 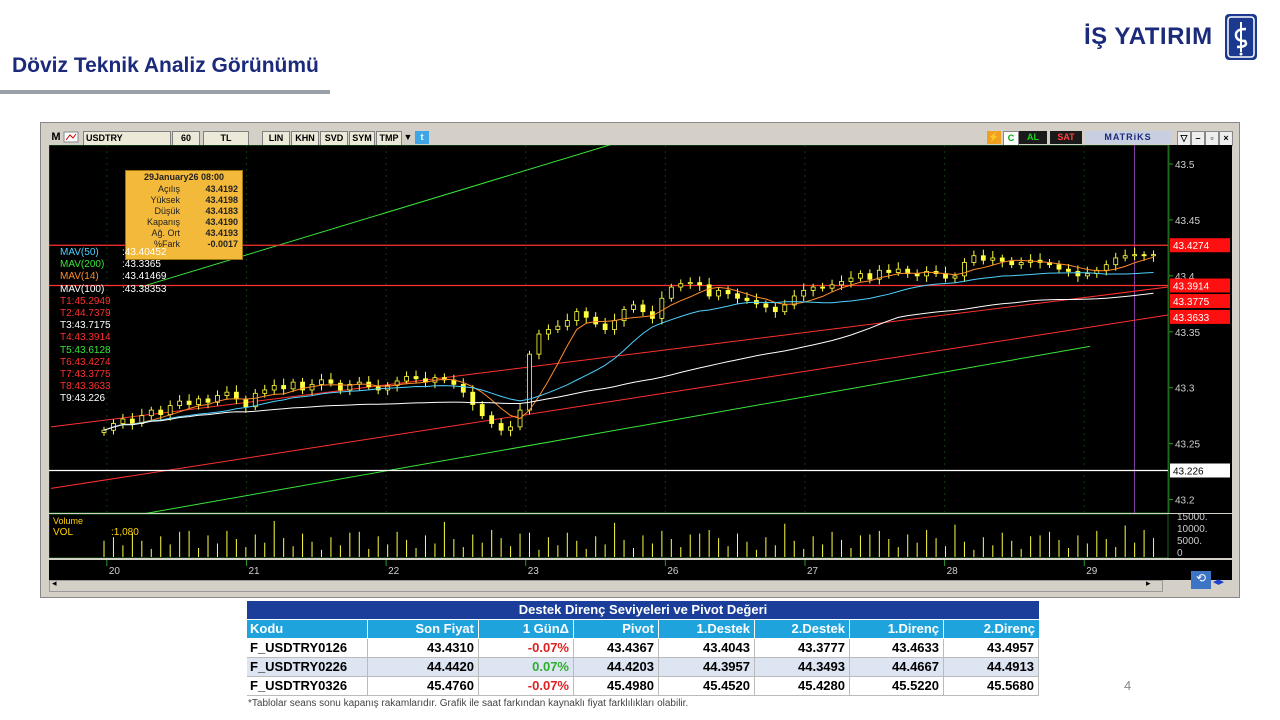 I want to click on table-cell: 45.5220, so click(x=897, y=686).